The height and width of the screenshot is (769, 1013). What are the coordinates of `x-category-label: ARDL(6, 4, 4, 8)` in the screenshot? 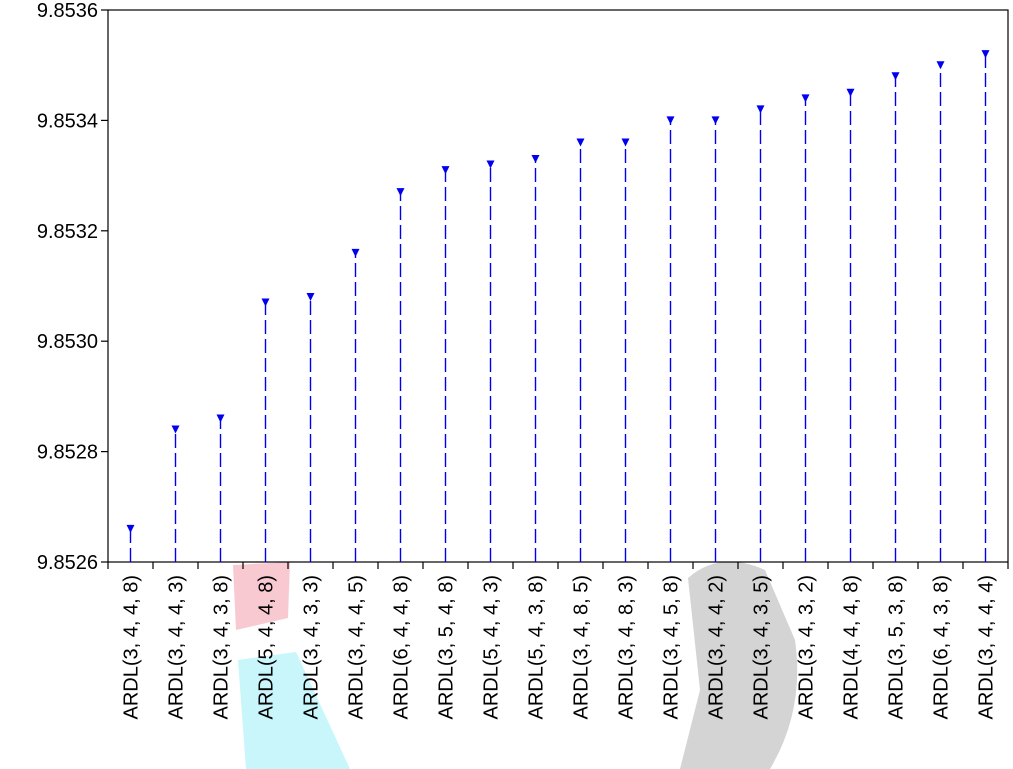 It's located at (402, 647).